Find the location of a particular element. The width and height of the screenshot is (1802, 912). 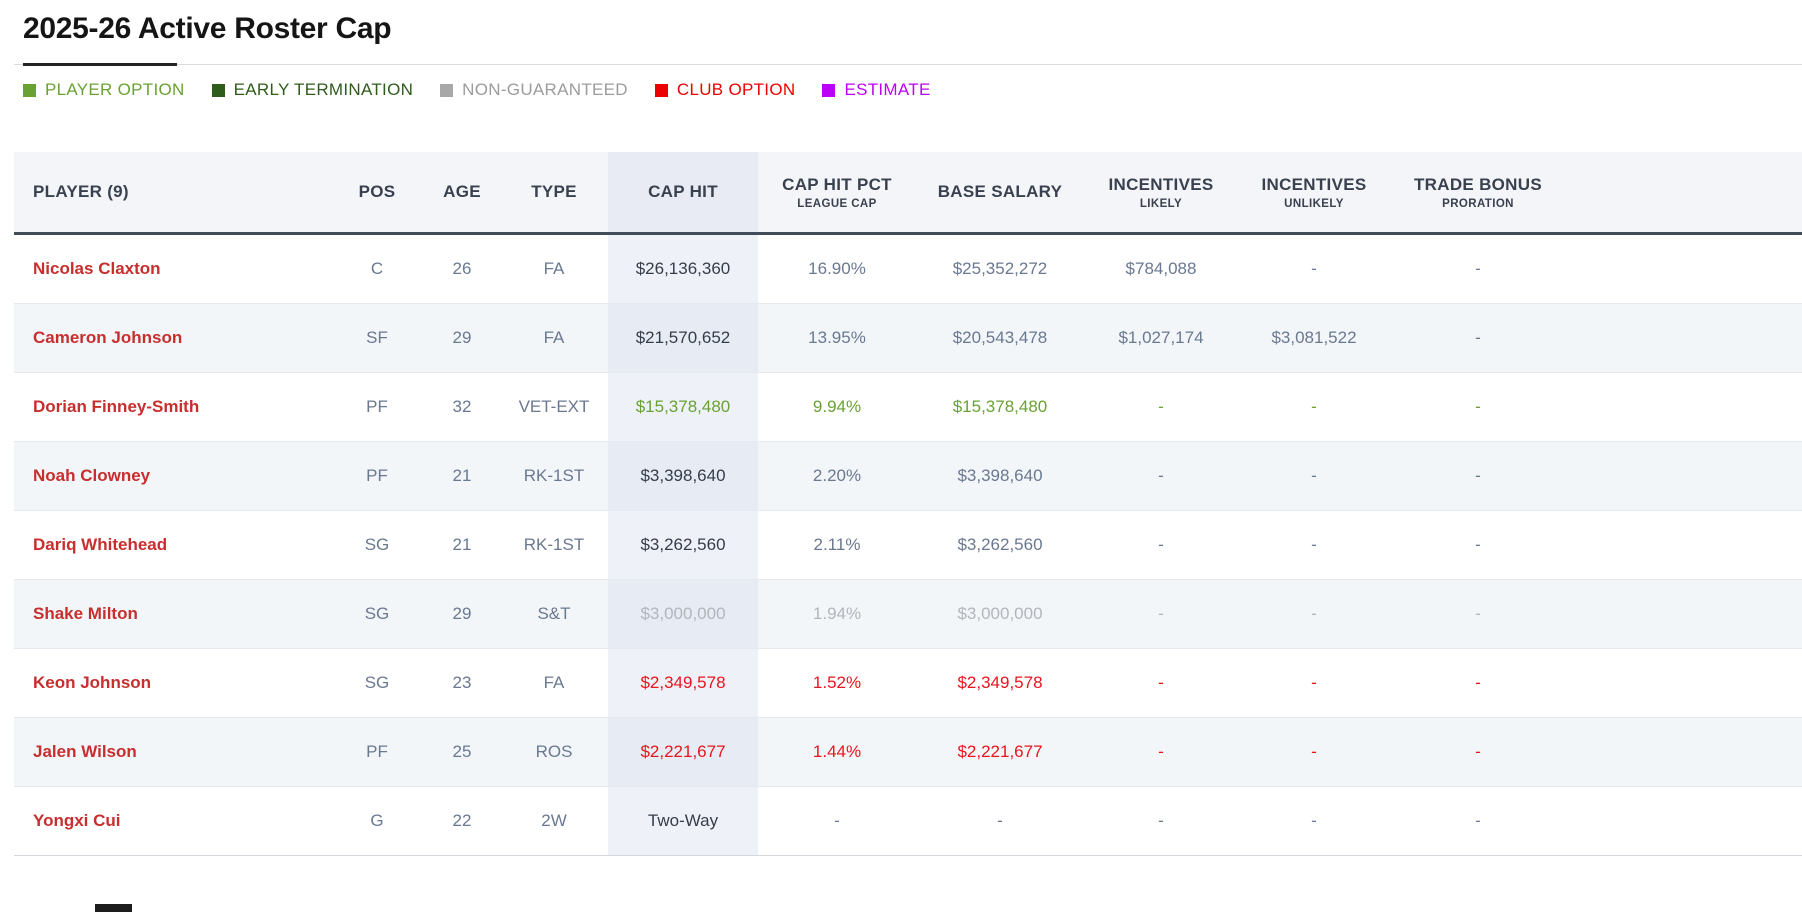

column-header-incentives_unlikely: INCENTIVES UNLIKELY is located at coordinates (1314, 192).